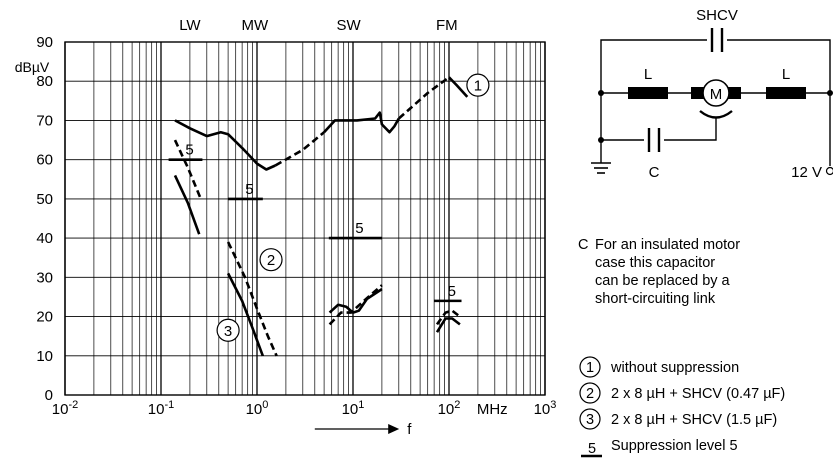 Image resolution: width=833 pixels, height=473 pixels. What do you see at coordinates (601, 93) in the screenshot?
I see `junction-left` at bounding box center [601, 93].